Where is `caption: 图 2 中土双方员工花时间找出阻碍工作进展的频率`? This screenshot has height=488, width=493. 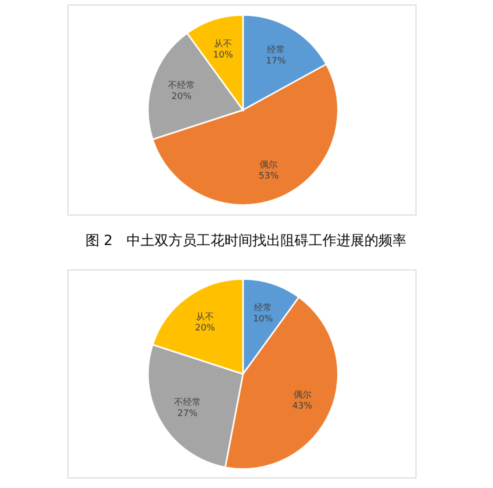
caption: 图 2 中土双方员工花时间找出阻碍工作进展的频率 is located at coordinates (246, 241).